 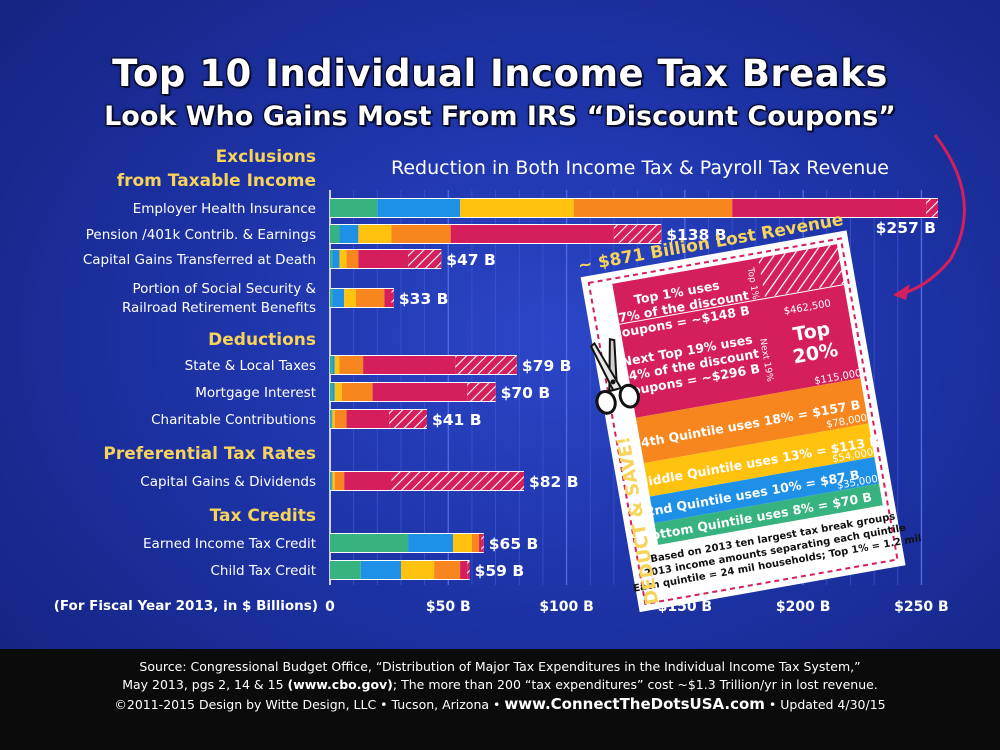 What do you see at coordinates (457, 420) in the screenshot?
I see `bar-value-label: $41 B` at bounding box center [457, 420].